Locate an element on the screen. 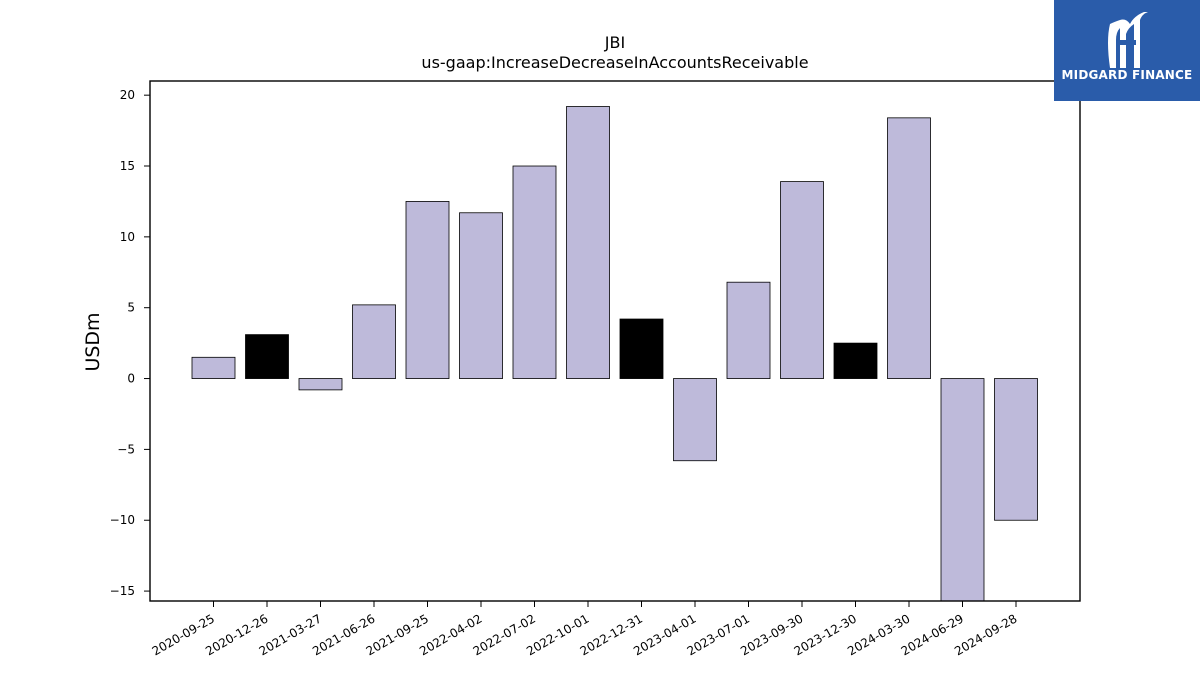 This screenshot has height=675, width=1200. y-tick-label: 20 is located at coordinates (127, 95).